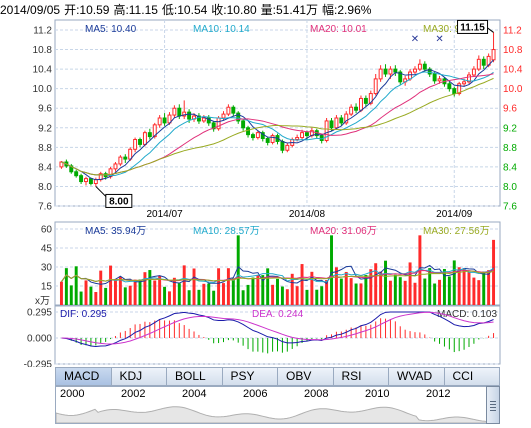 The width and height of the screenshot is (531, 428). I want to click on tab-rsi: RSI, so click(360, 376).